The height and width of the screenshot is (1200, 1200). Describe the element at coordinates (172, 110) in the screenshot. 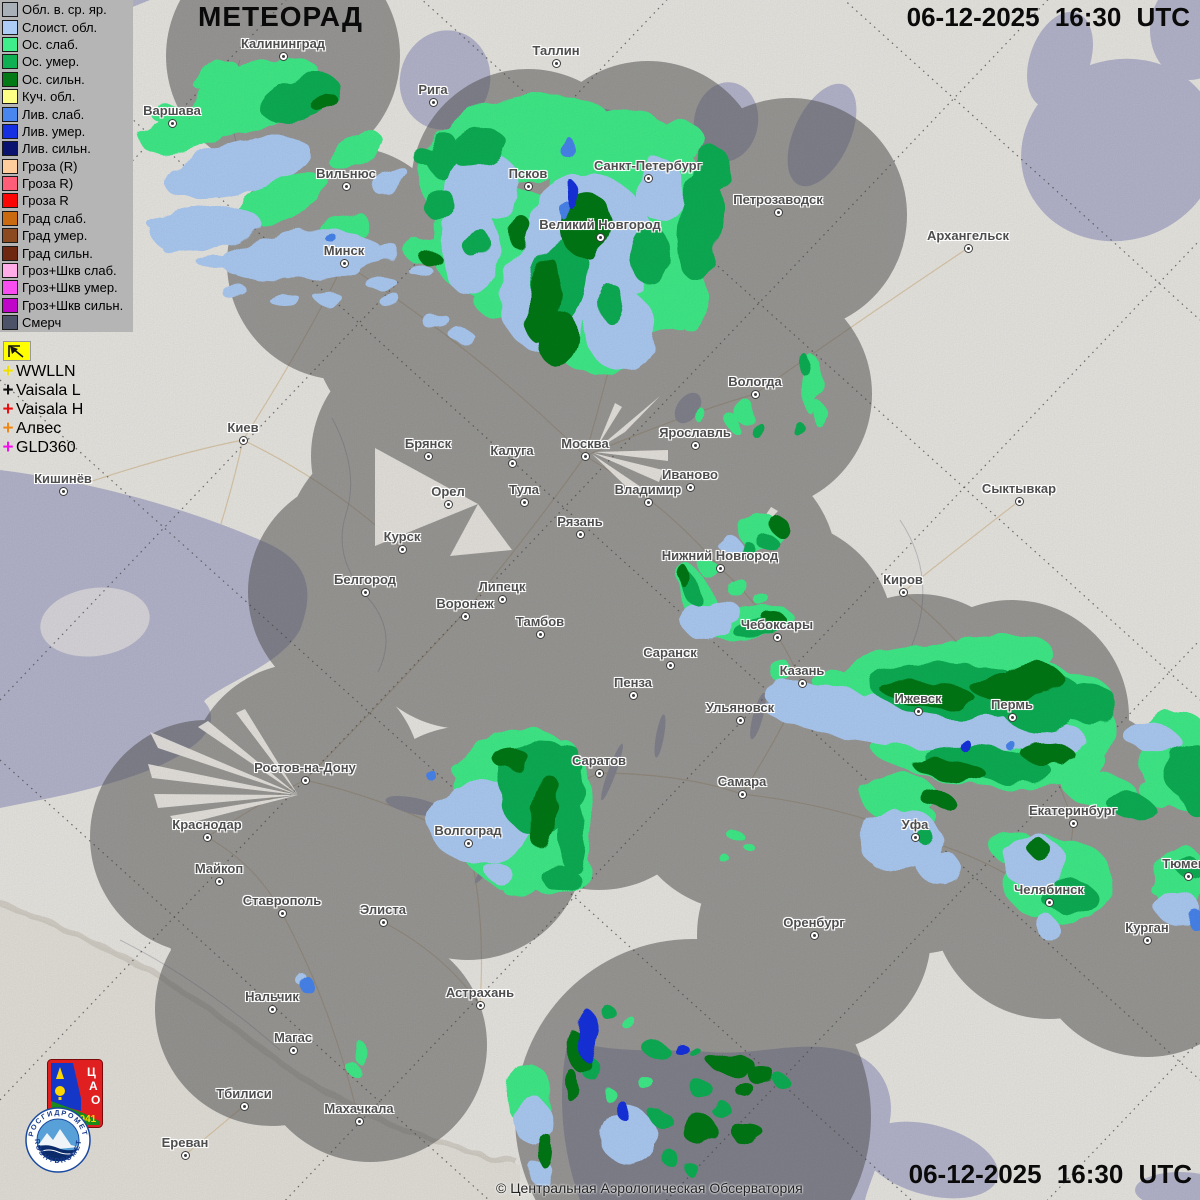

I see `city-label: Варшава` at that location.